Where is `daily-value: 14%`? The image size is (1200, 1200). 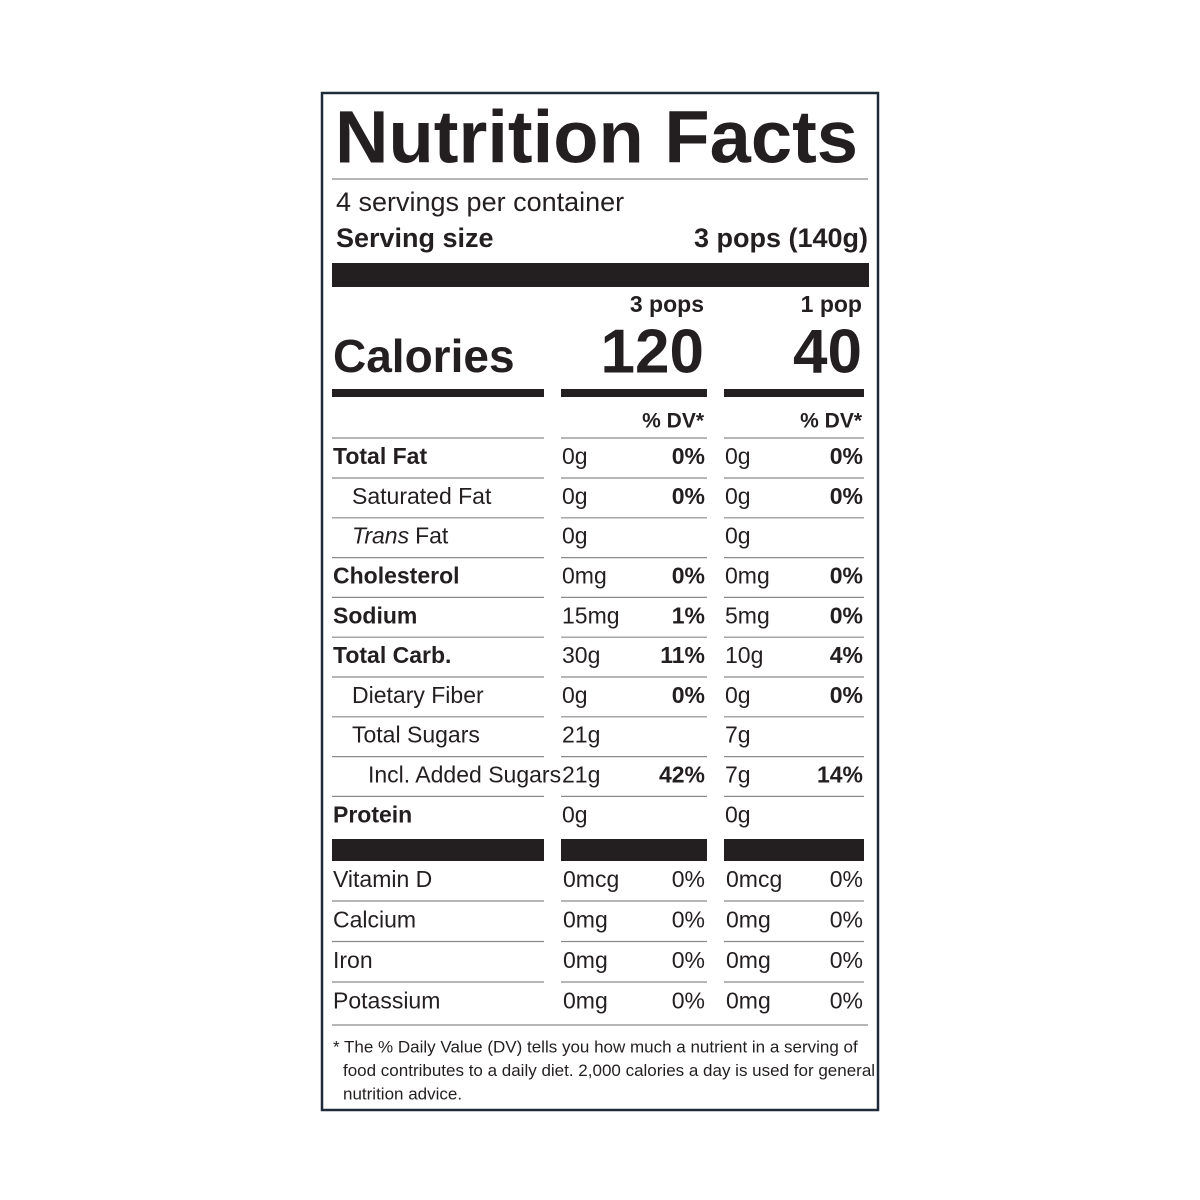
daily-value: 14% is located at coordinates (840, 774).